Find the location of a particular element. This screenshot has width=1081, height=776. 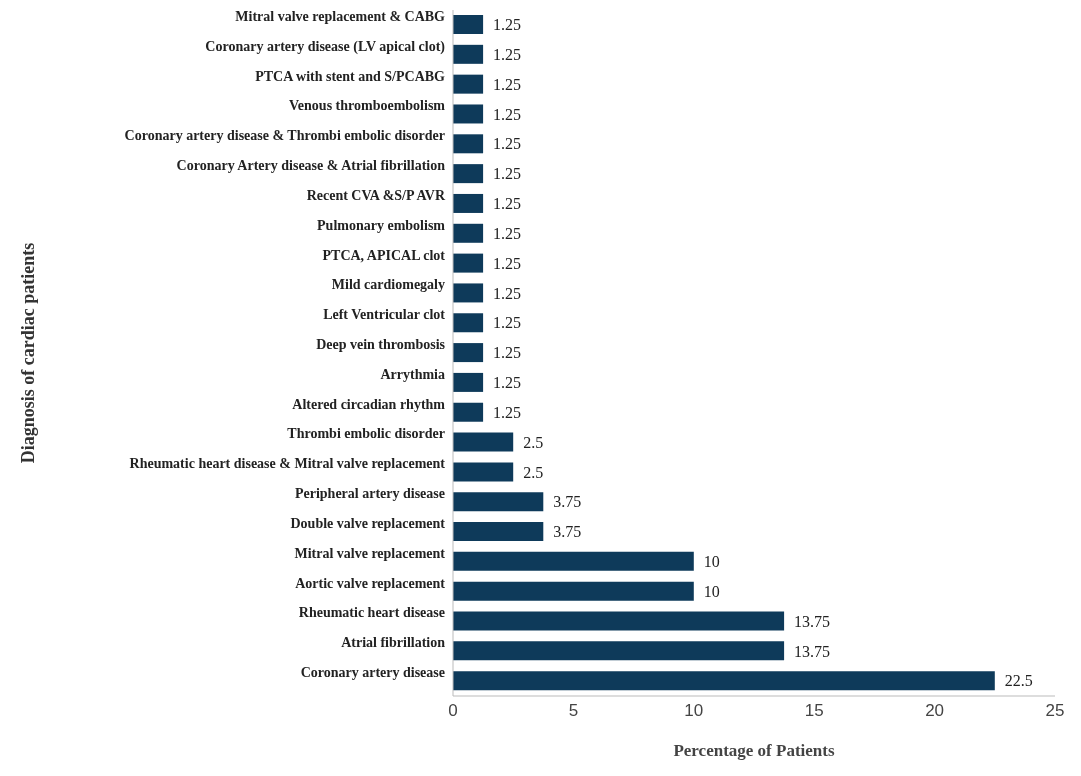

y-tick-label: Arrythmia is located at coordinates (412, 374).